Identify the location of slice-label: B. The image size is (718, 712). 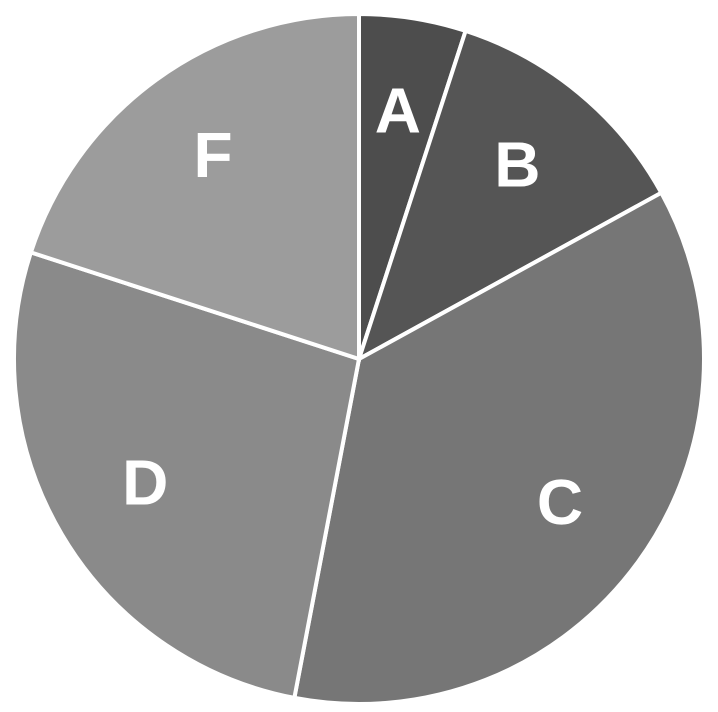
(517, 164).